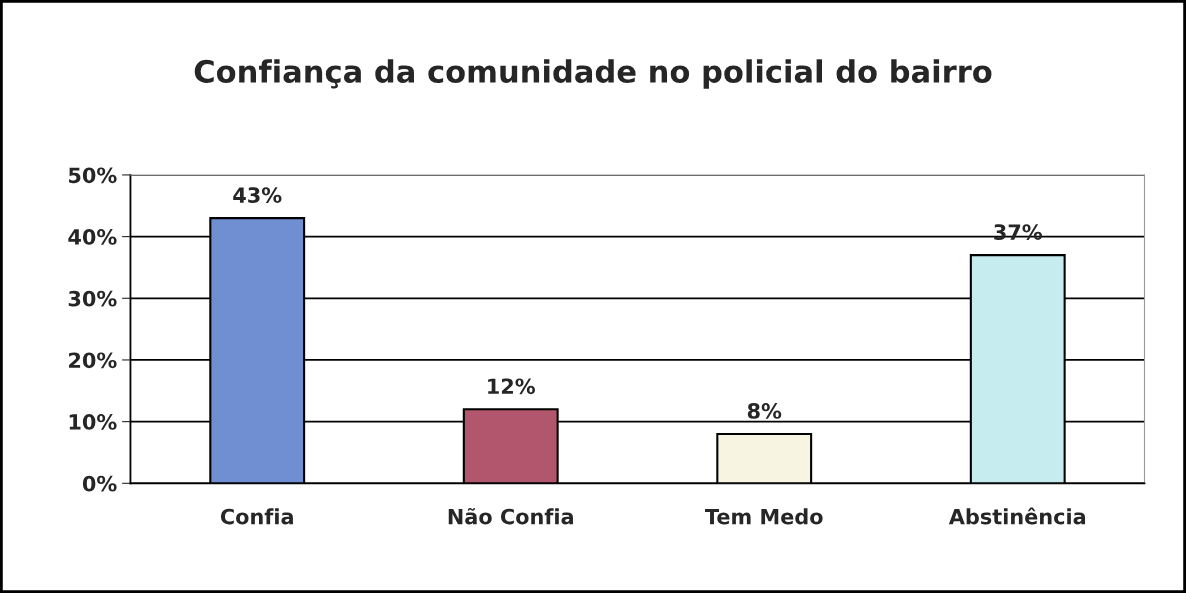  Describe the element at coordinates (93, 422) in the screenshot. I see `y-tick-label: 10%` at that location.